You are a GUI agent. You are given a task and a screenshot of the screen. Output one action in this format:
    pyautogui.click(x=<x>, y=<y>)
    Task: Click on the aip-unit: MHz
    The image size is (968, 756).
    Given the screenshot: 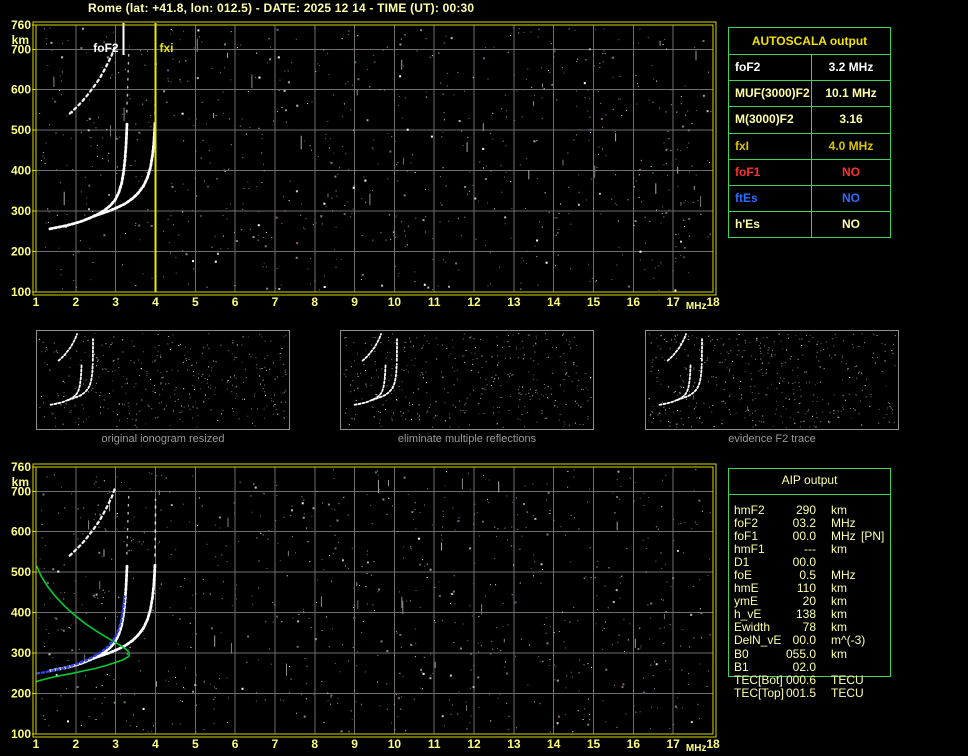 What is the action you would take?
    pyautogui.click(x=843, y=575)
    